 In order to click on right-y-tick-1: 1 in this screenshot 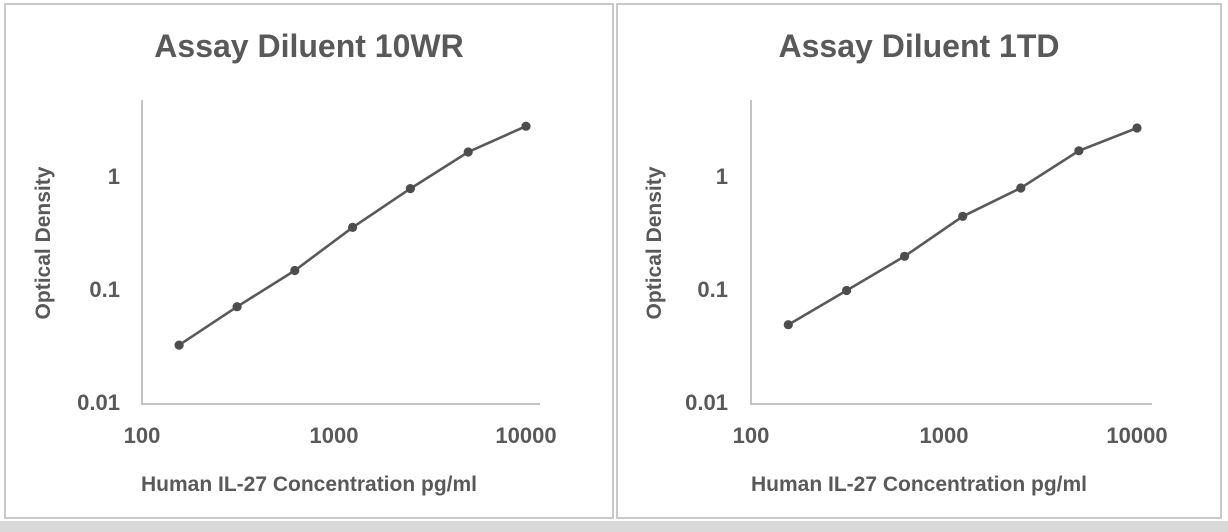, I will do `click(721, 176)`.